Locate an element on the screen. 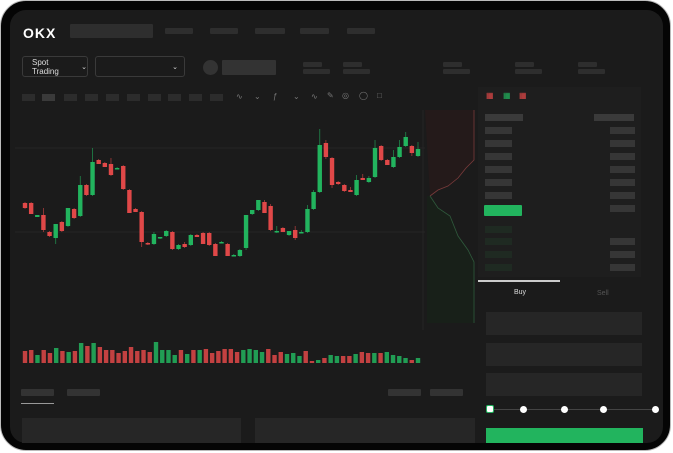 This screenshot has width=673, height=453. stat-value is located at coordinates (528, 71).